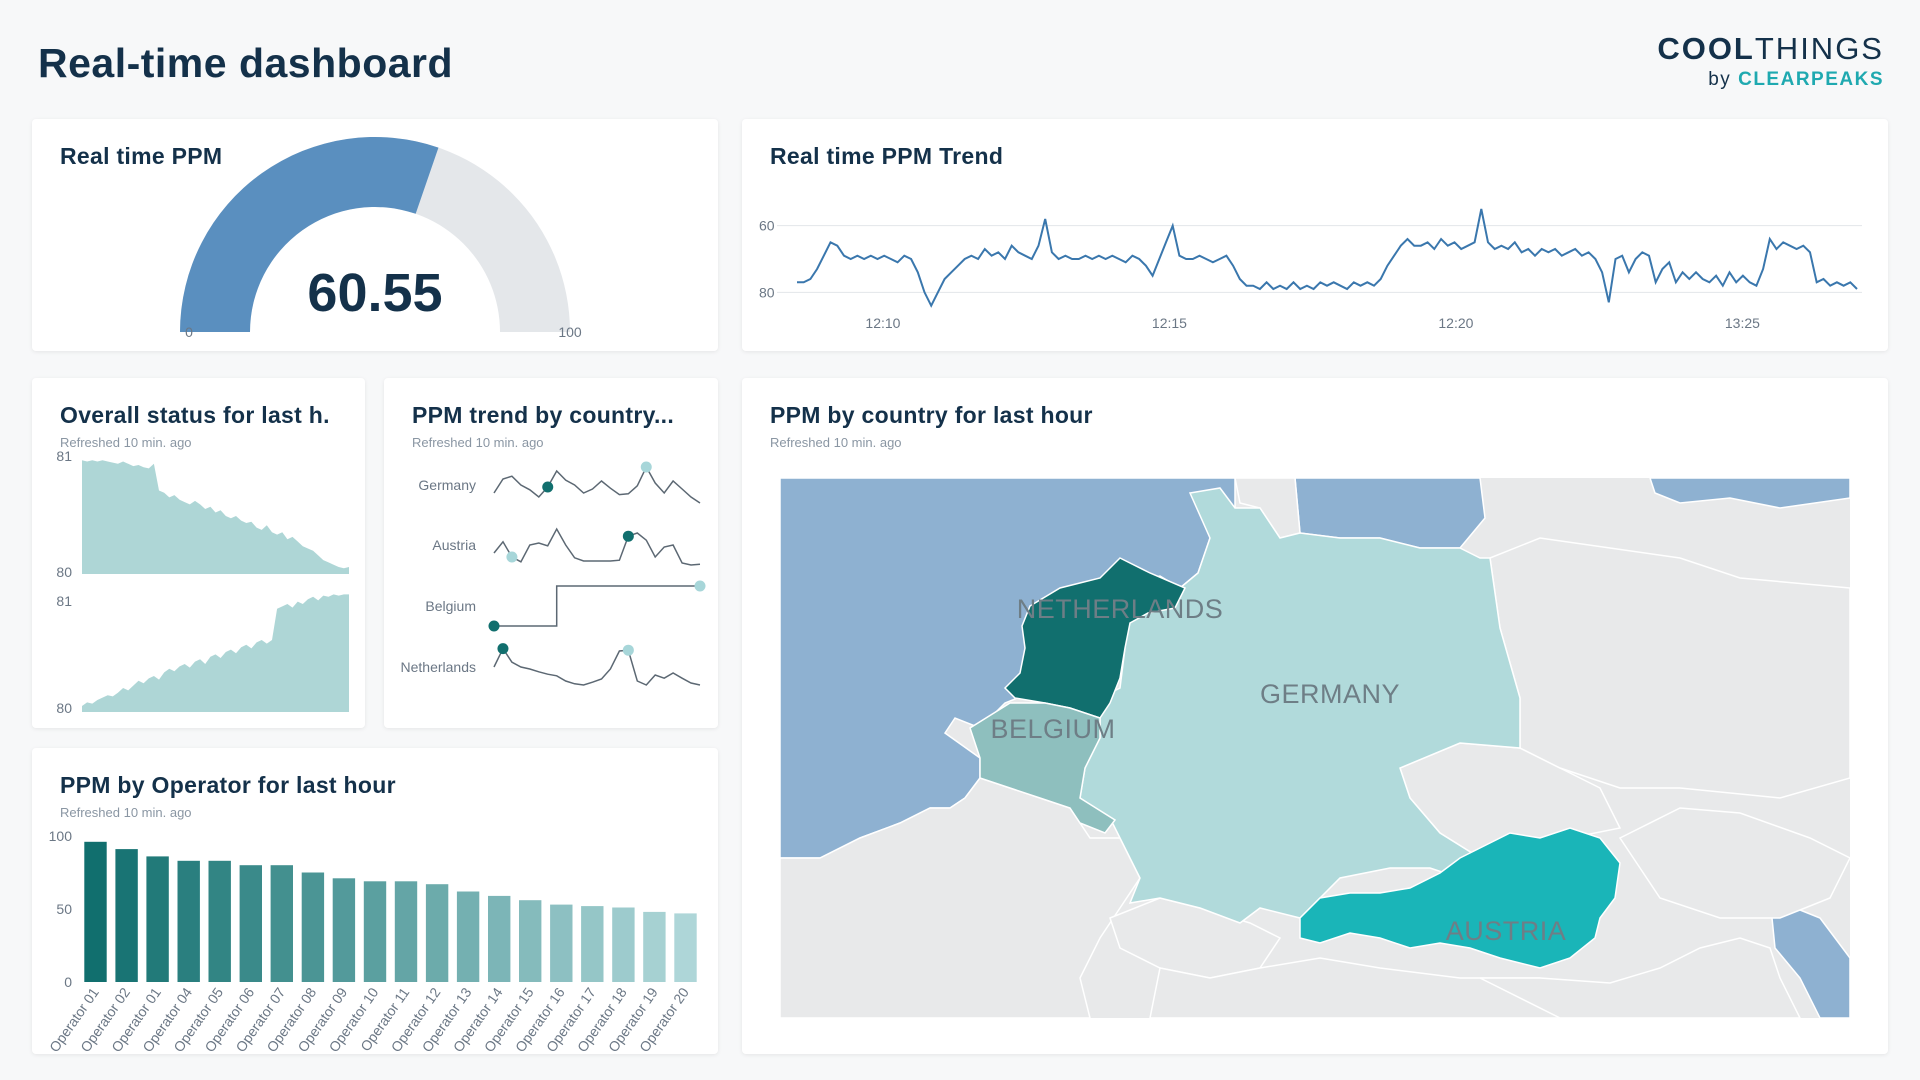  I want to click on austria-shape, so click(1460, 898).